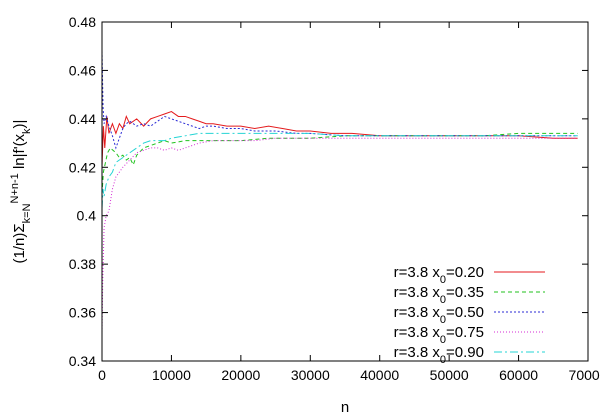  Describe the element at coordinates (379, 375) in the screenshot. I see `x-tick-label: 40000` at that location.